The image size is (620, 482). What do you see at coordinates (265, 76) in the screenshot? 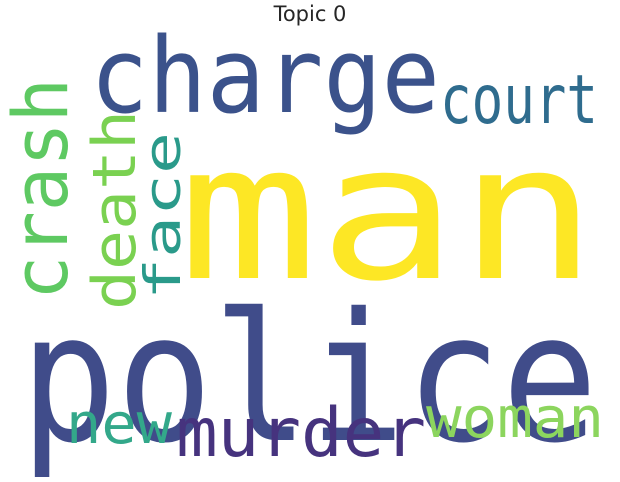
I see `word-charge: charge` at bounding box center [265, 76].